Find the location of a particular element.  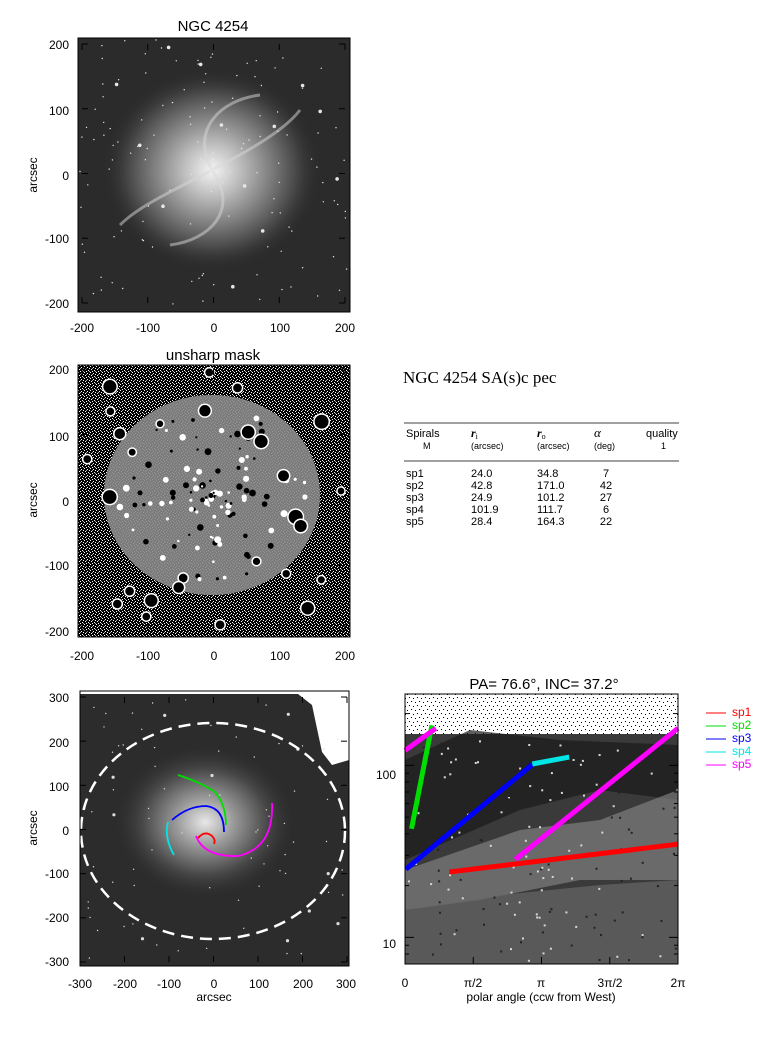

panel1-ylabel: arcsec is located at coordinates (33, 174).